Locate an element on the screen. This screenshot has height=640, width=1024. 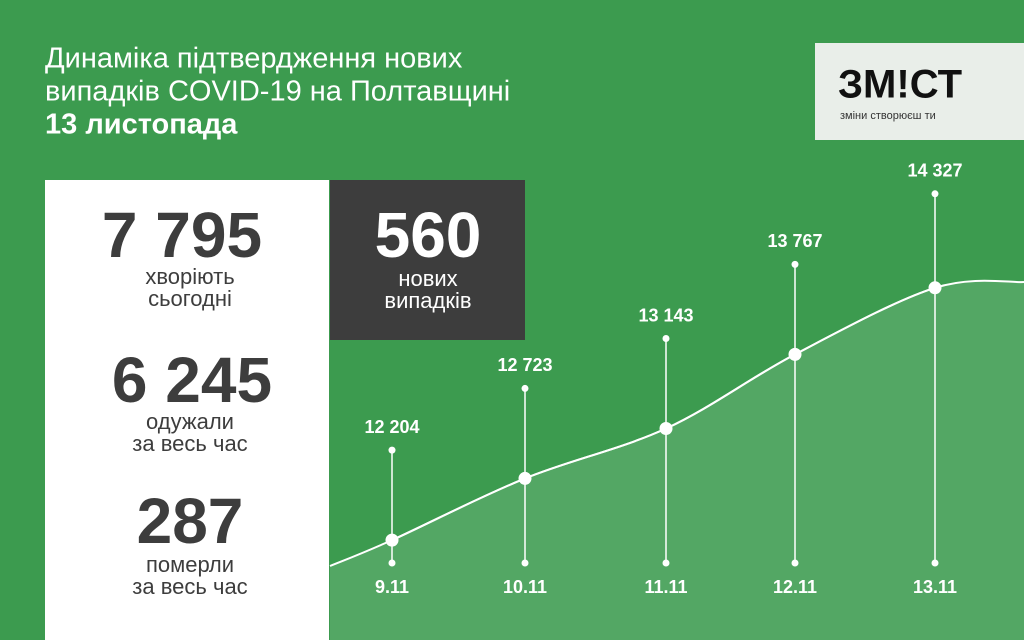
stat-value: 287 is located at coordinates (190, 521).